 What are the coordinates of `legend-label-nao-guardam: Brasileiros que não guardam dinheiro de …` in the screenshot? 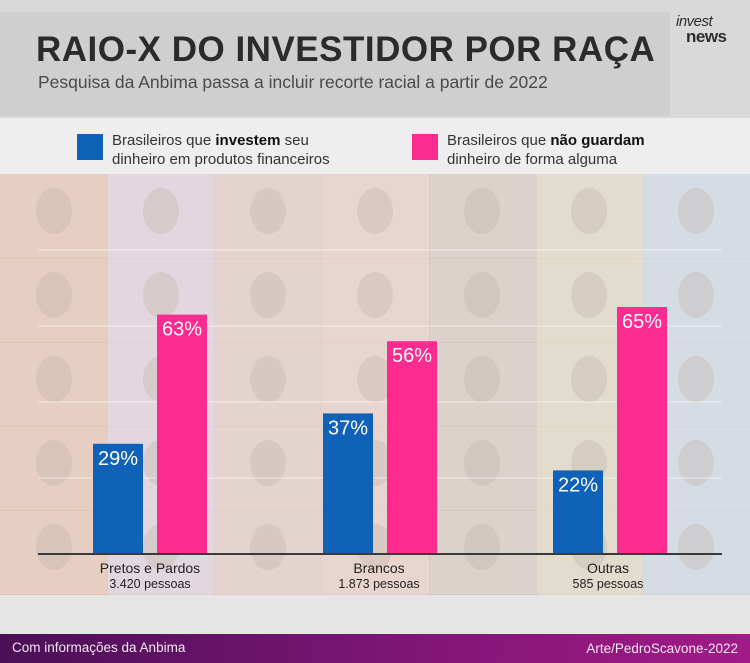 It's located at (546, 150).